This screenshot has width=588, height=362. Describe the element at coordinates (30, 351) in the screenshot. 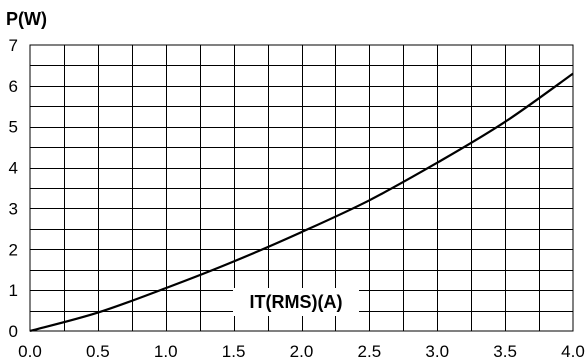

I see `x-tick-label: 0.0` at that location.